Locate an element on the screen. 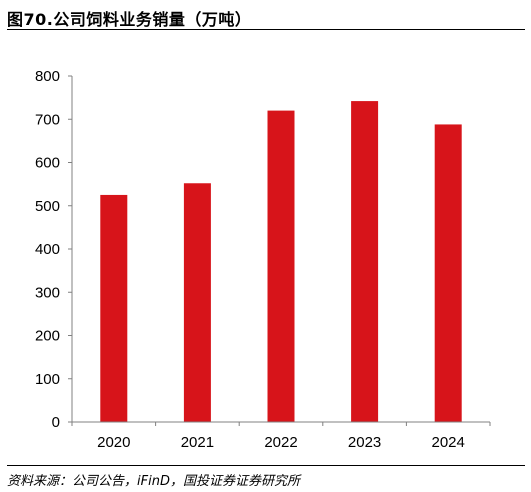 This screenshot has width=531, height=492. source-note: 资料来源：公司公告，iFinD，国投证券证券研究所 is located at coordinates (153, 481).